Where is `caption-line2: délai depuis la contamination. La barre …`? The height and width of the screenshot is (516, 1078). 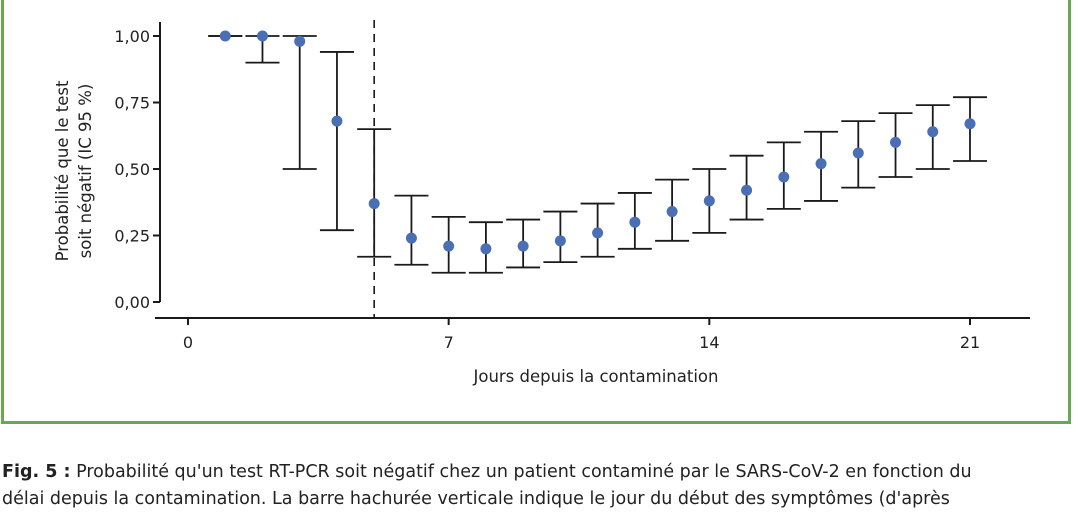
caption-line2: délai depuis la contamination. La barre … is located at coordinates (476, 499).